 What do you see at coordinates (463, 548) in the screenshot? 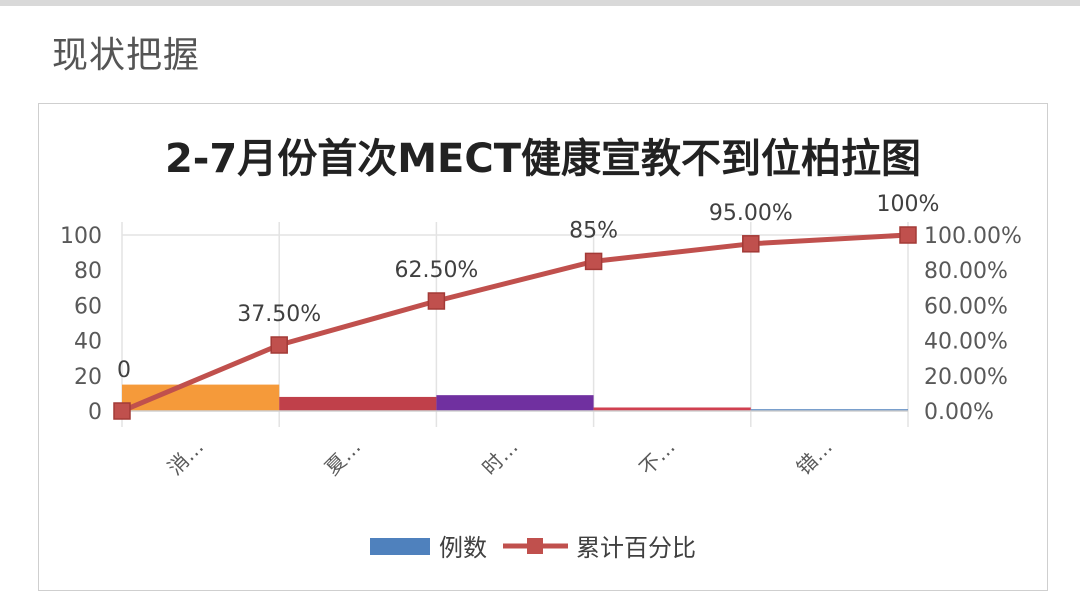
I see `legend-label-bar: 例数` at bounding box center [463, 548].